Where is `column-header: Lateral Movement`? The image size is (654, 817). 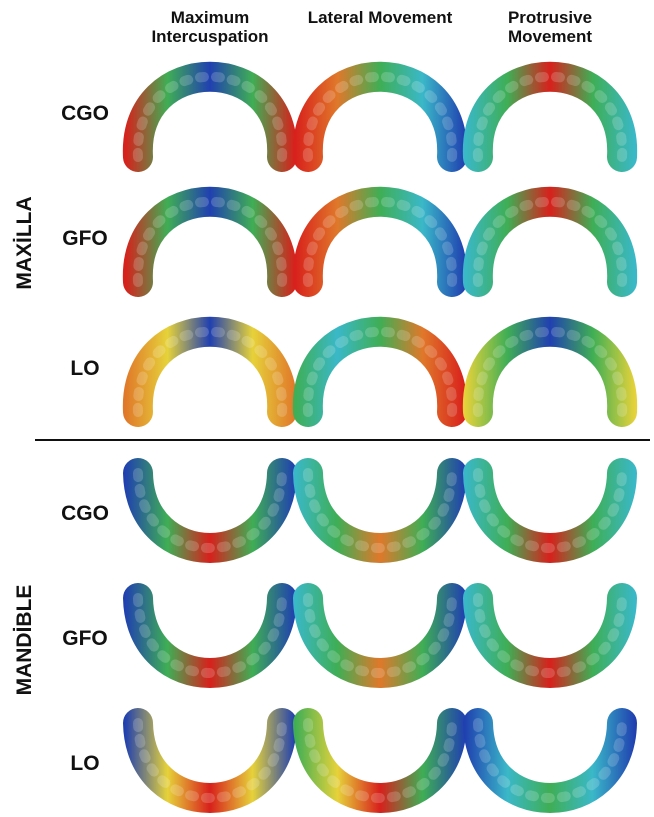
column-header: Lateral Movement is located at coordinates (380, 17).